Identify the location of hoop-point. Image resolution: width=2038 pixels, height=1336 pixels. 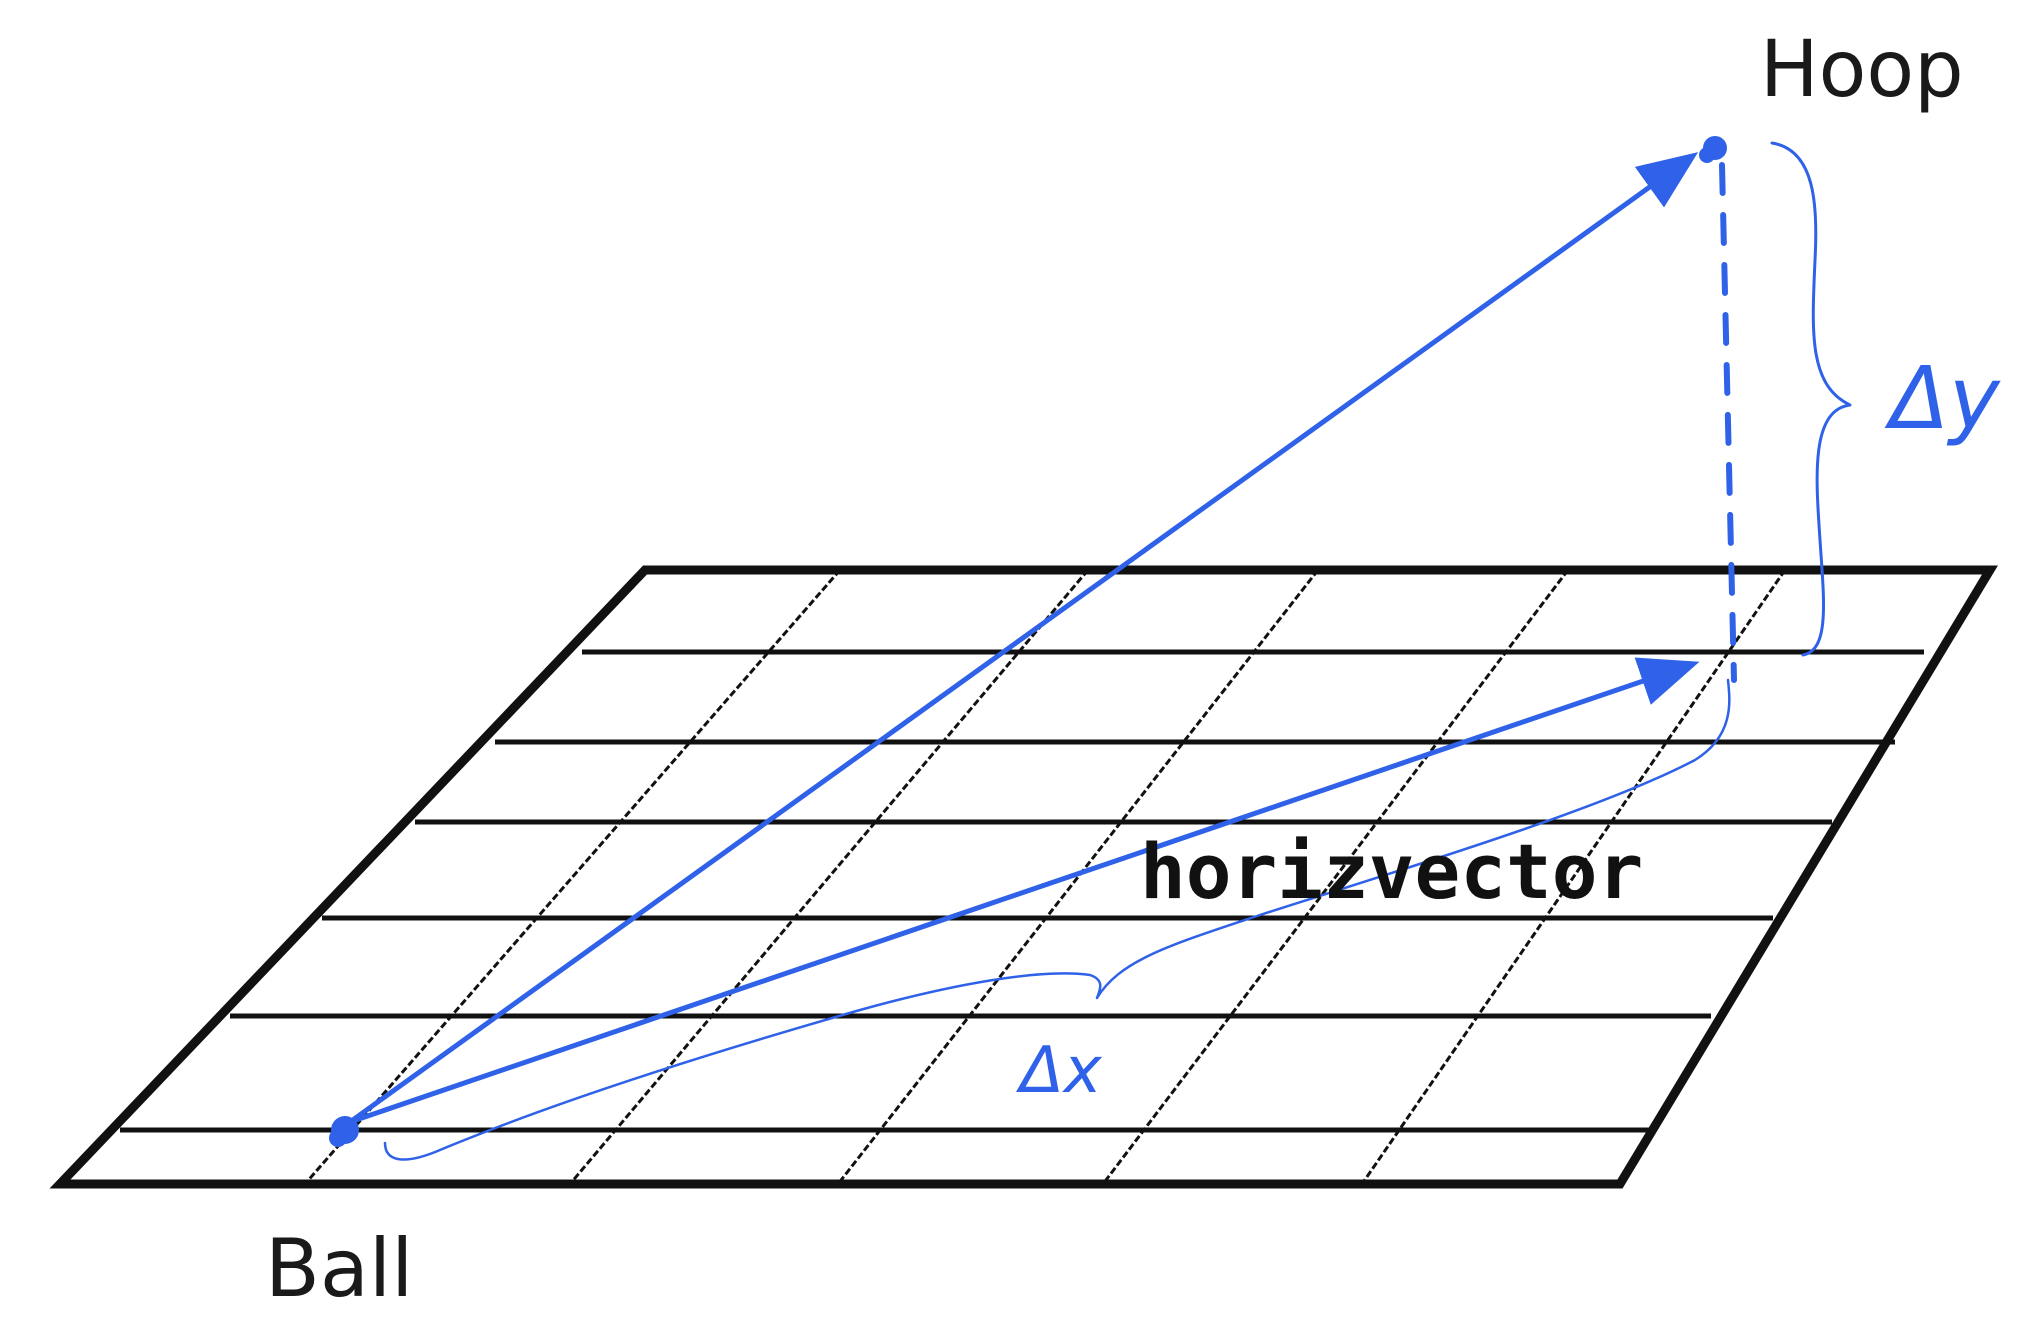
(1713, 149).